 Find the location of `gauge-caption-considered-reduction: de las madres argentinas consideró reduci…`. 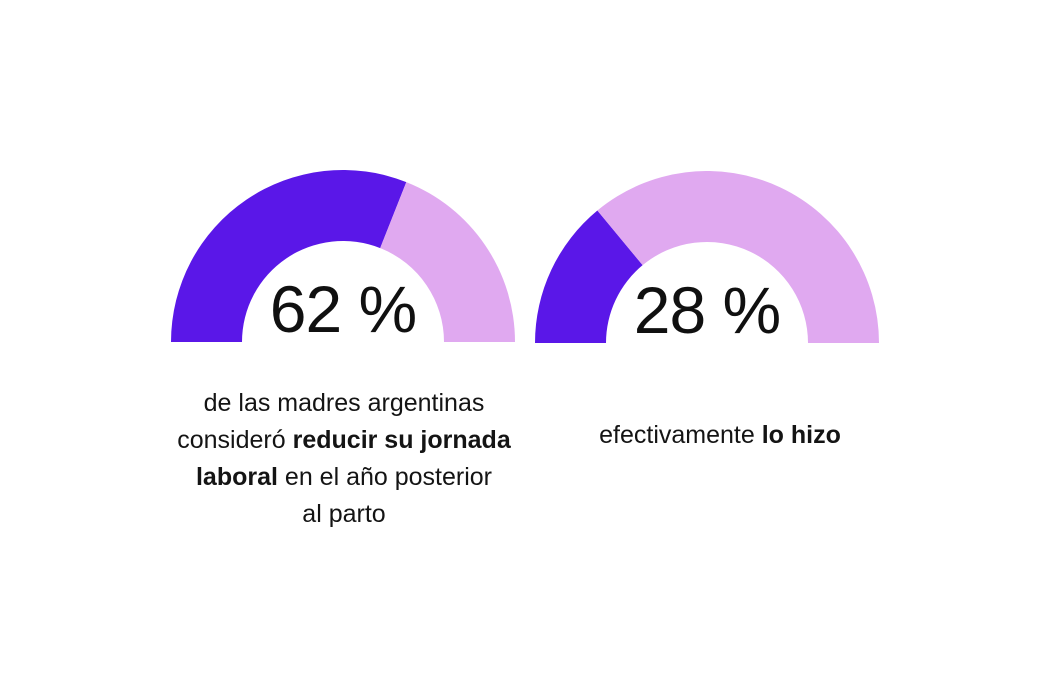

gauge-caption-considered-reduction: de las madres argentinas consideró reduci… is located at coordinates (344, 459).